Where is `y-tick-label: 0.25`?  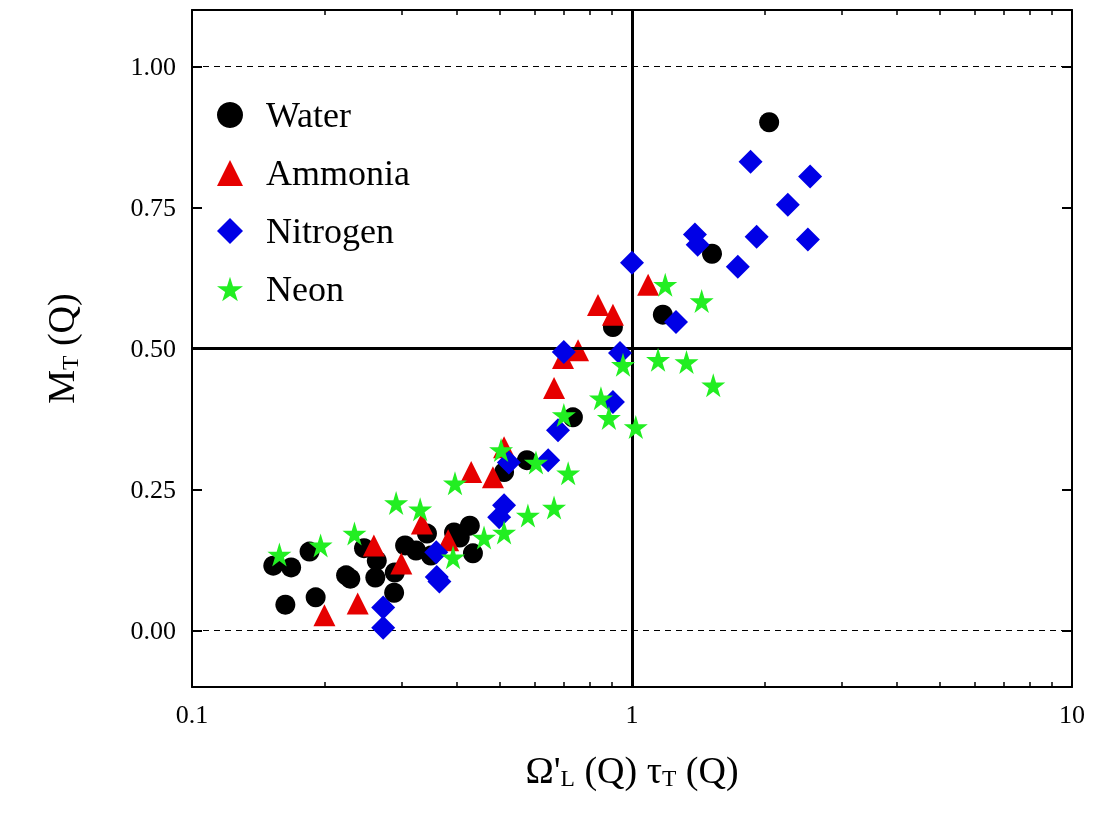
y-tick-label: 0.25 is located at coordinates (153, 490).